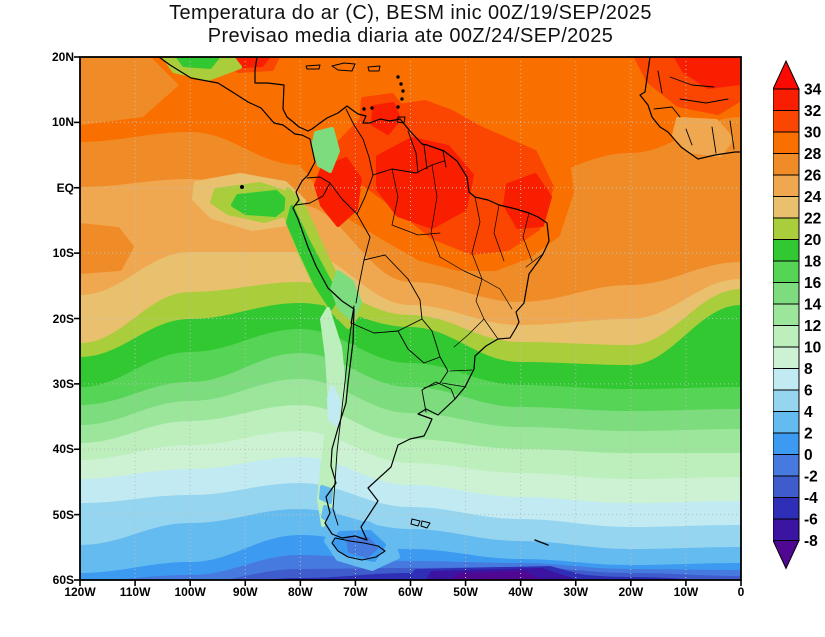  What do you see at coordinates (401, 120) in the screenshot?
I see `island-trinidad` at bounding box center [401, 120].